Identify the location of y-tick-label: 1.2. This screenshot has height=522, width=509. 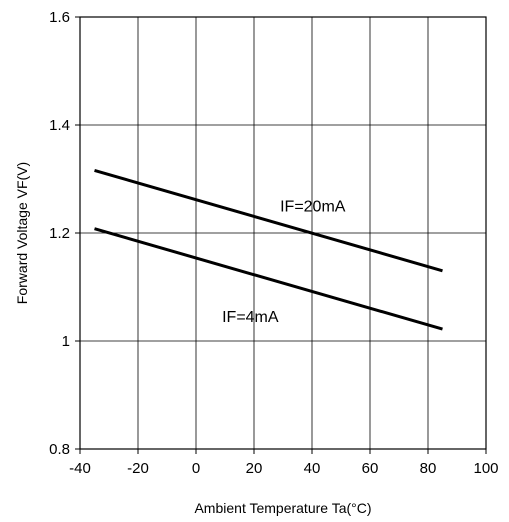
(59, 233).